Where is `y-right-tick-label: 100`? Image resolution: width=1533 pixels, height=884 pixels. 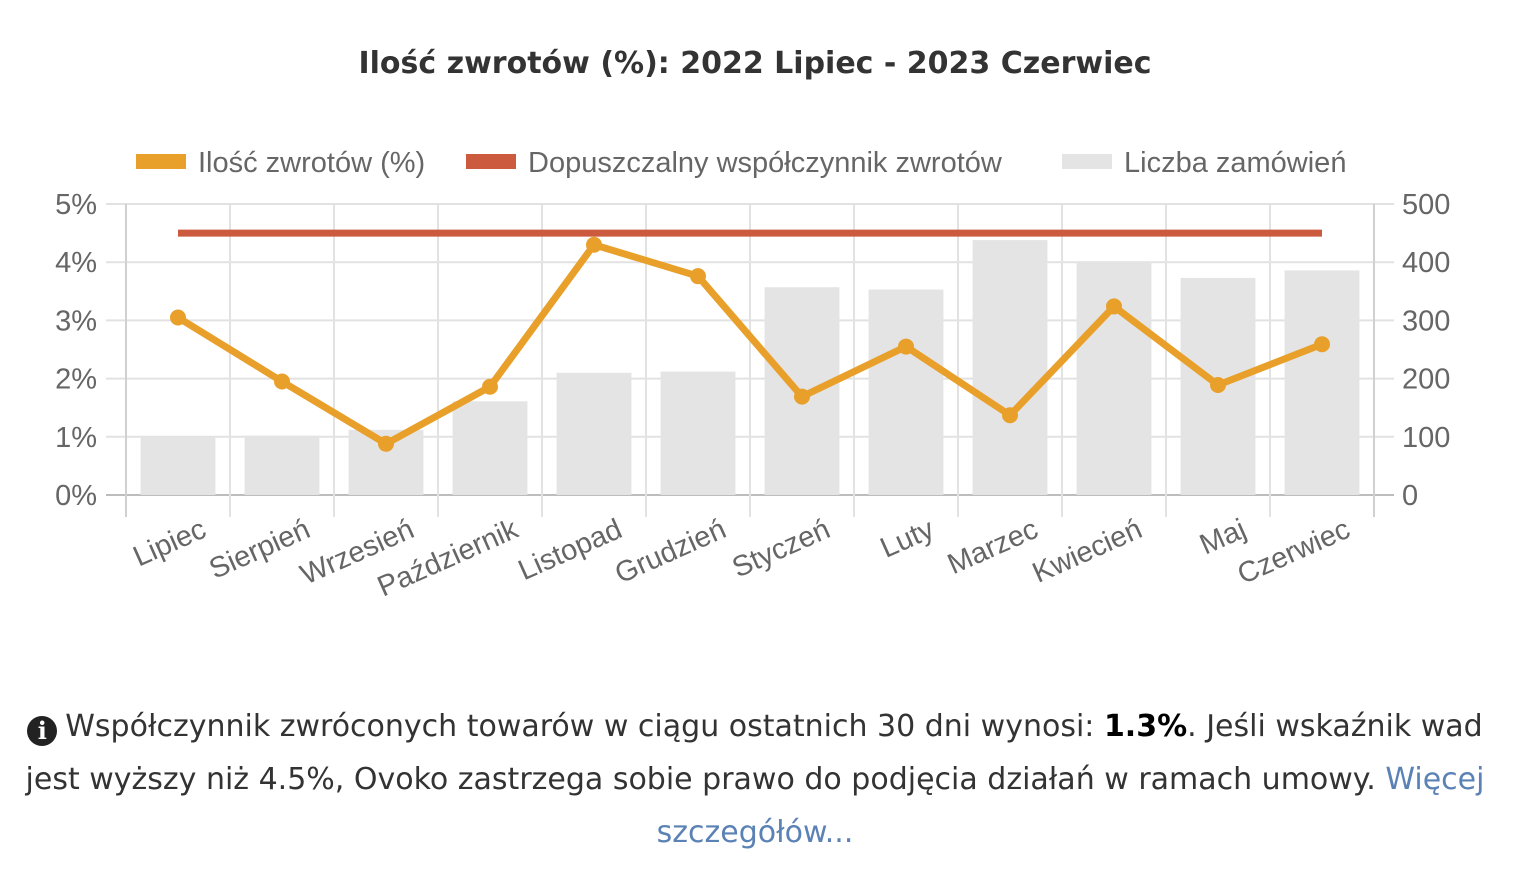
y-right-tick-label: 100 is located at coordinates (1426, 438).